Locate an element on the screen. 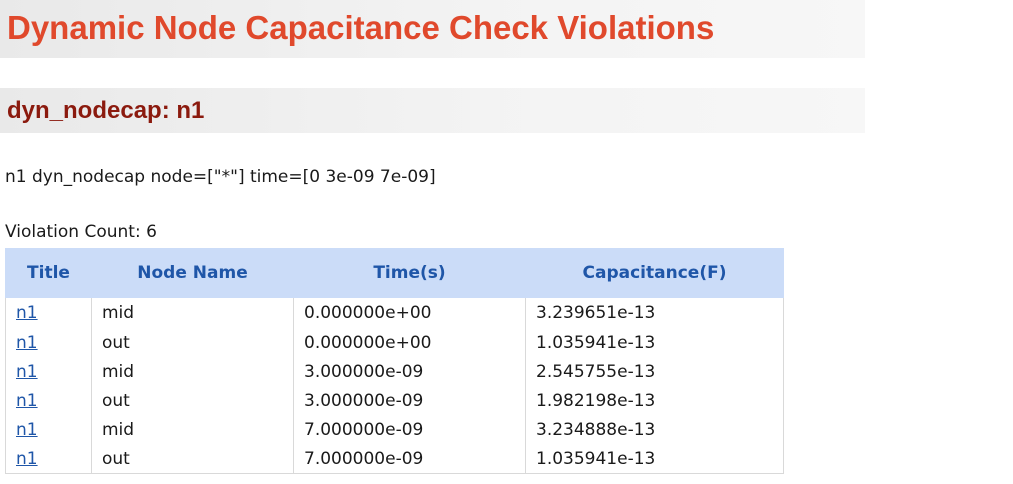 This screenshot has width=1013, height=484. table-row: n1 out 0.000000e+00 1.035941e-13 is located at coordinates (394, 342).